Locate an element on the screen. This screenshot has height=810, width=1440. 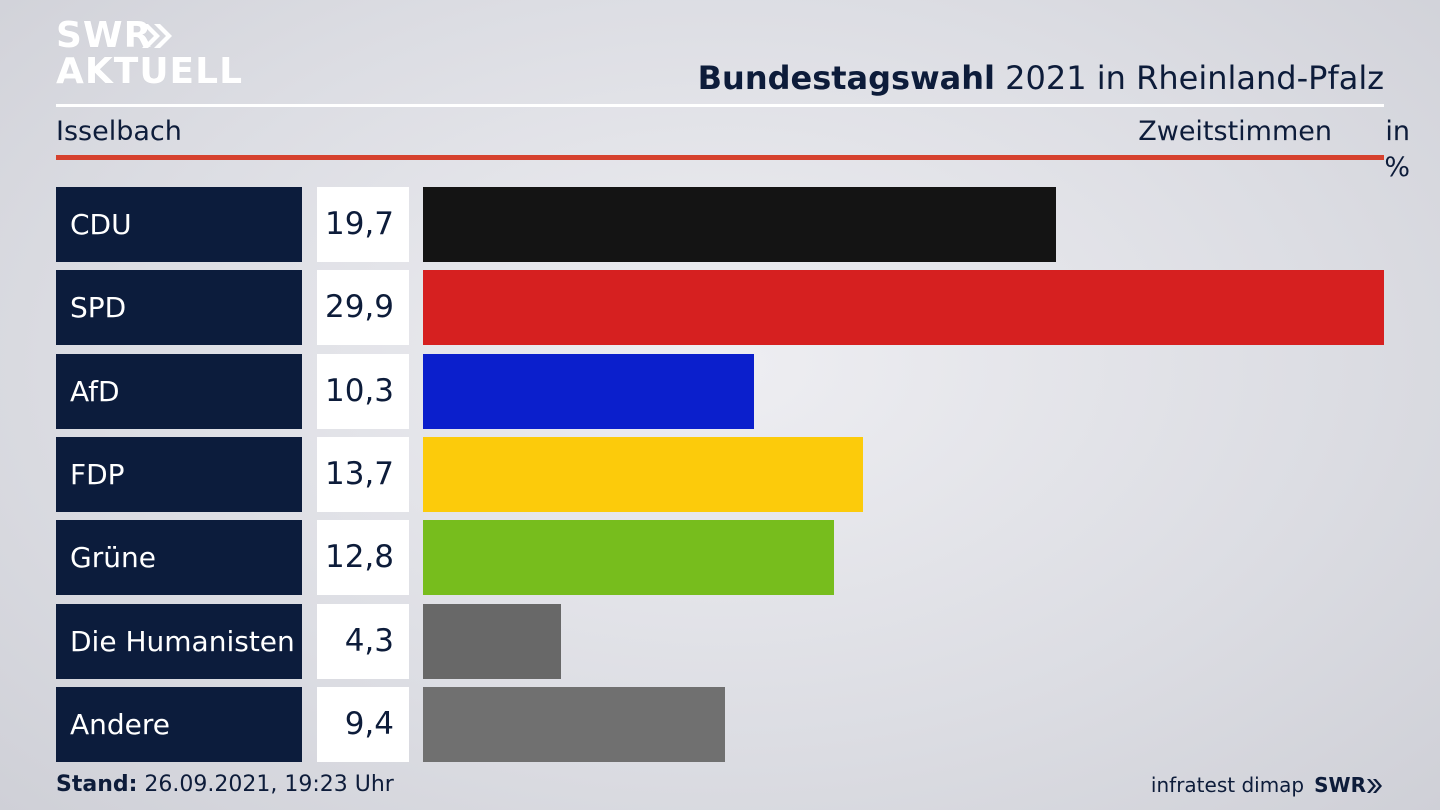
bar-row: AfD 10,3 is located at coordinates (720, 391).